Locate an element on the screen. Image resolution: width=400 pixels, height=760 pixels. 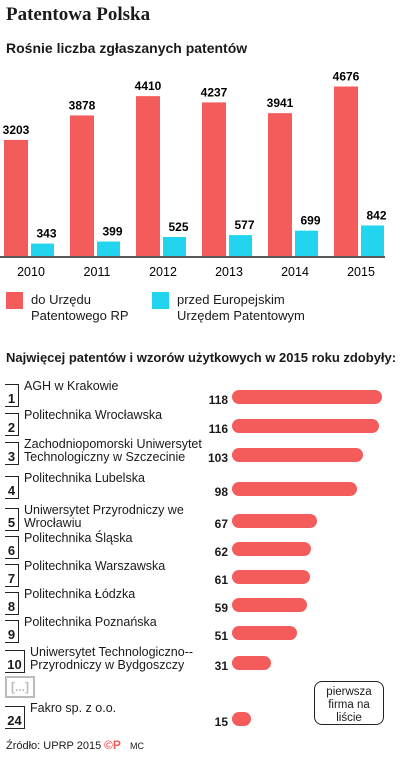
ranking-value: 51 is located at coordinates (221, 636).